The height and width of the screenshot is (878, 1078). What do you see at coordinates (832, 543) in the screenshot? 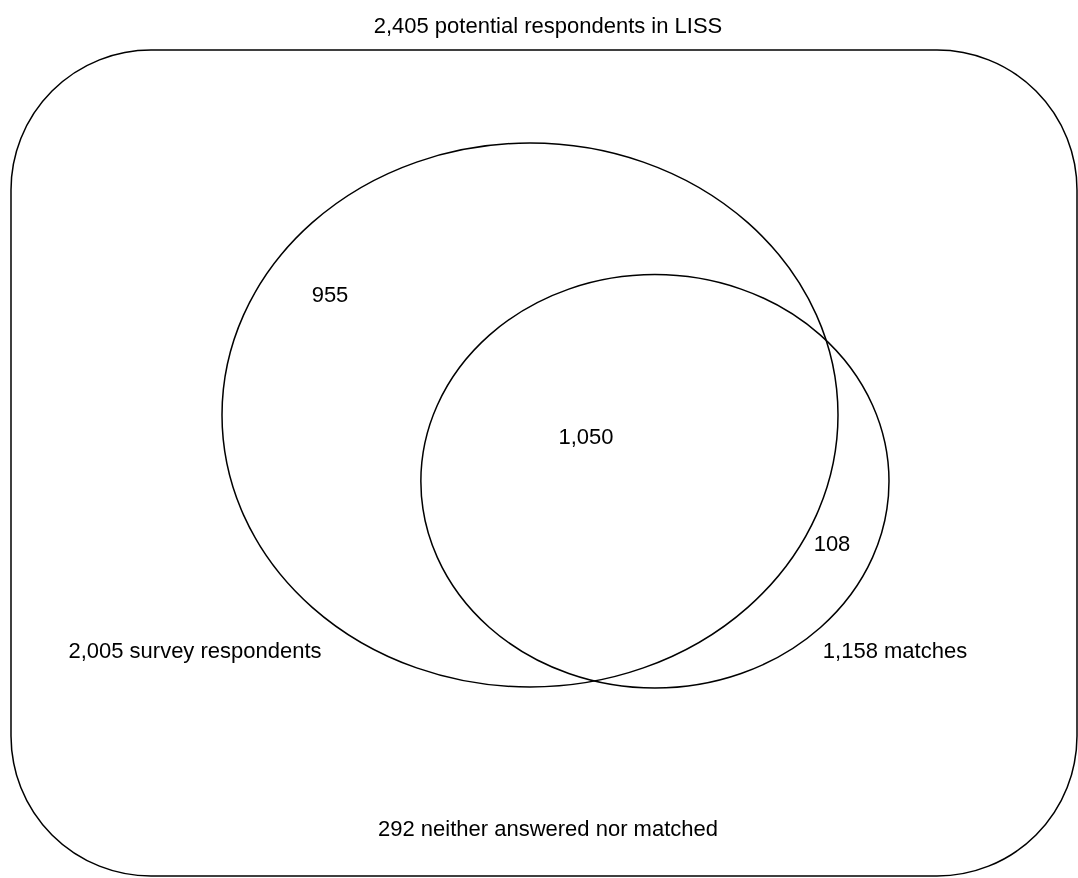
I see `data-label: 108` at bounding box center [832, 543].